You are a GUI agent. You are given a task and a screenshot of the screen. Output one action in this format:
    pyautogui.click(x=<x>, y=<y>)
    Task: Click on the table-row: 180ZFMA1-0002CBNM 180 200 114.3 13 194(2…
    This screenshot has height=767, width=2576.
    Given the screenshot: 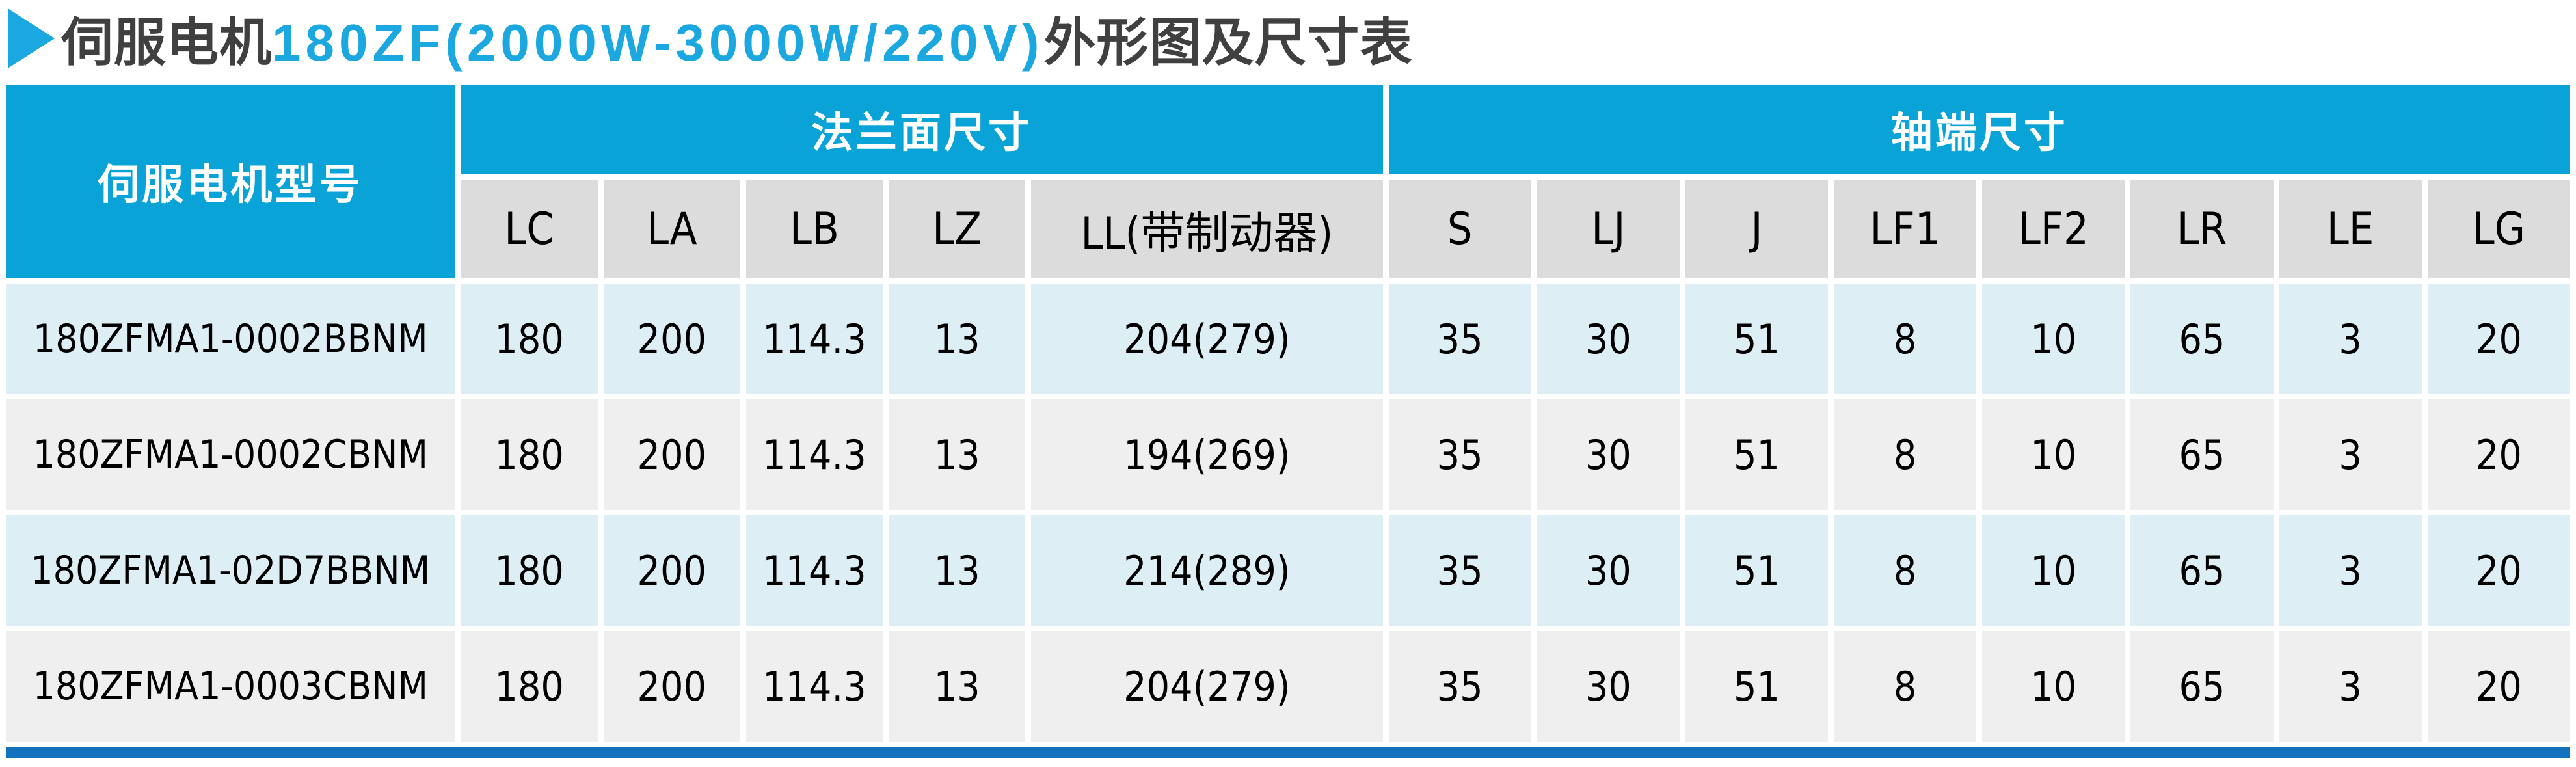 What is the action you would take?
    pyautogui.click(x=1288, y=454)
    